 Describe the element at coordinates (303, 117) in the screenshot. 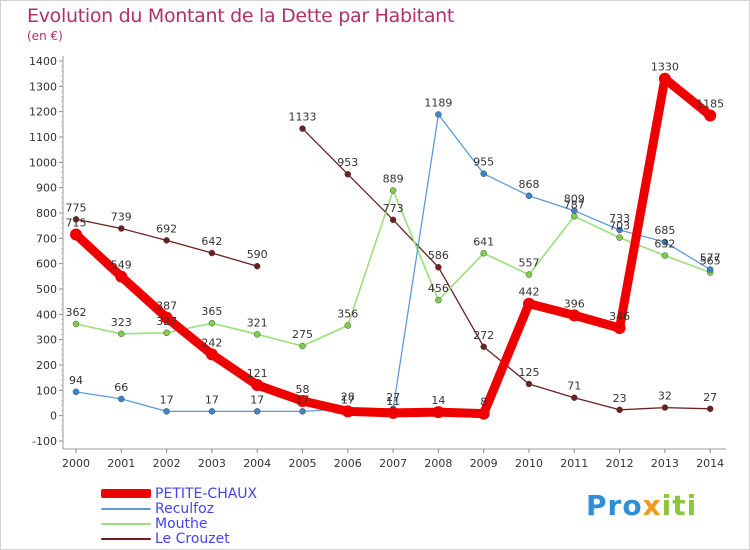

I see `value-label-le-crouzet: 1133` at that location.